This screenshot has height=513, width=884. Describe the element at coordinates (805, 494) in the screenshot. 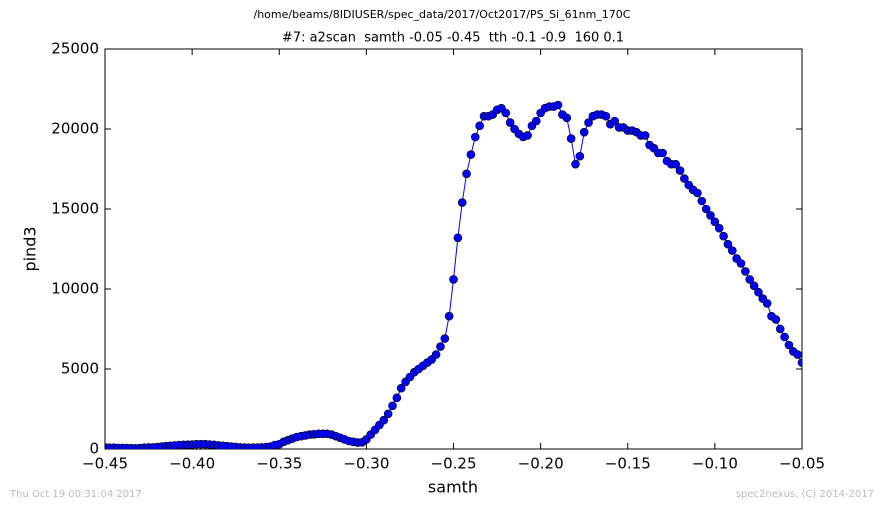

I see `footer-right: spec2nexus, (C) 2014-2017` at that location.